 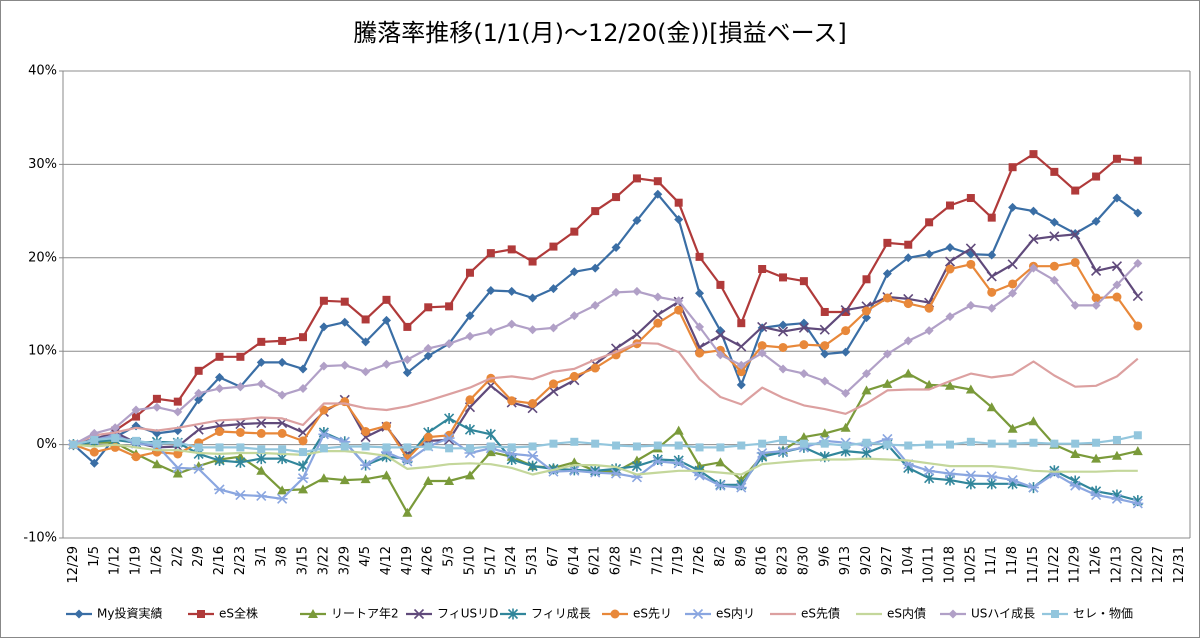 I want to click on x-tick-label: 3/1, so click(x=261, y=556).